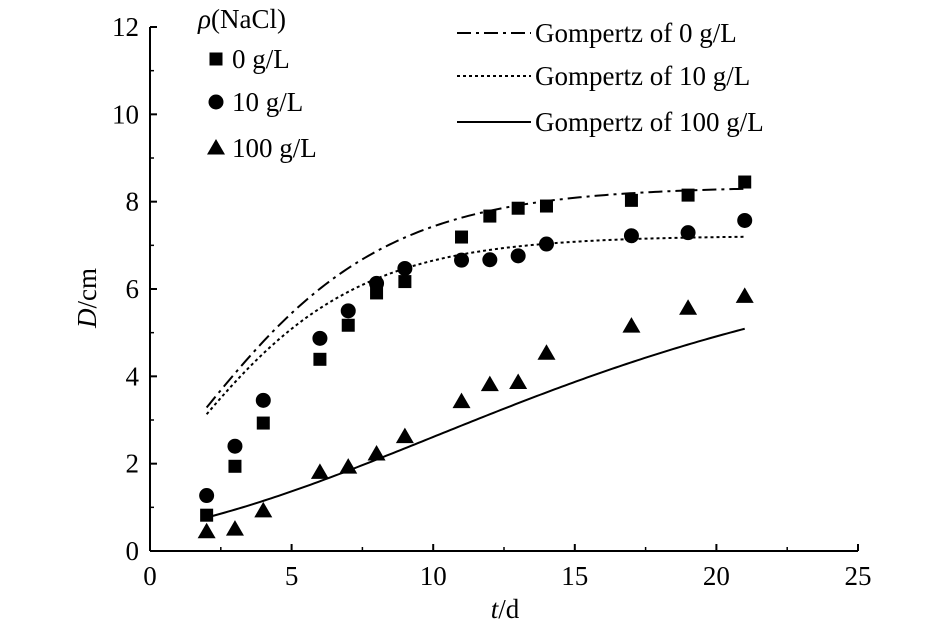 The image size is (945, 634). Describe the element at coordinates (133, 551) in the screenshot. I see `y-tick-label: 0` at that location.